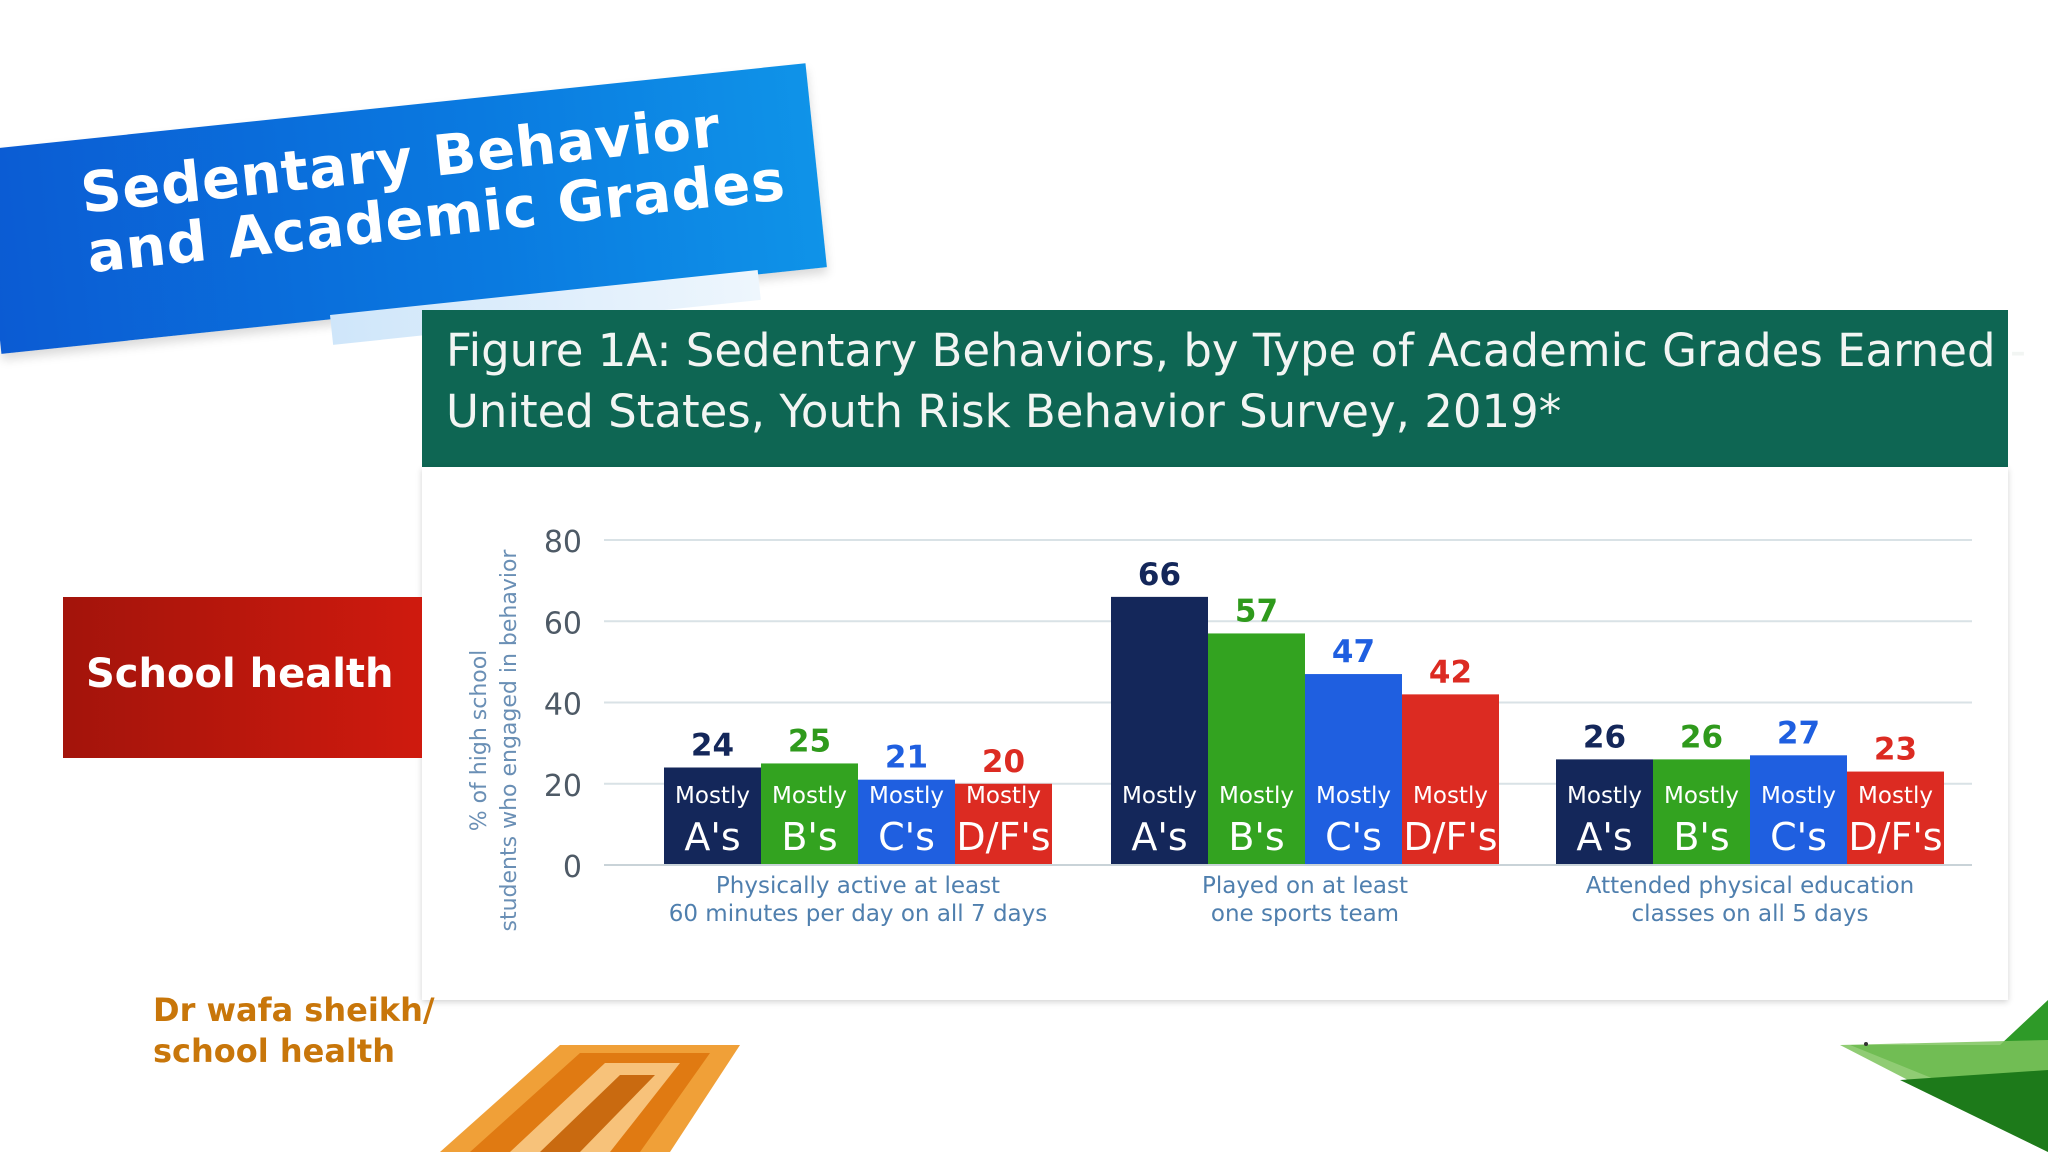  I want to click on bar-value-label: 23, so click(1895, 750).